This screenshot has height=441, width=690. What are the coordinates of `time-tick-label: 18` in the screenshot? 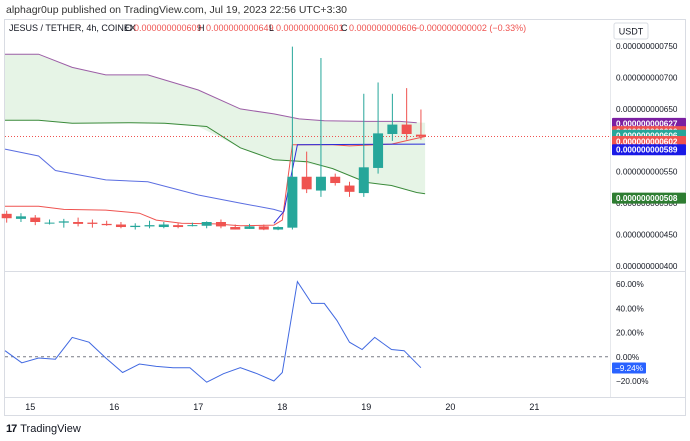 It's located at (282, 407).